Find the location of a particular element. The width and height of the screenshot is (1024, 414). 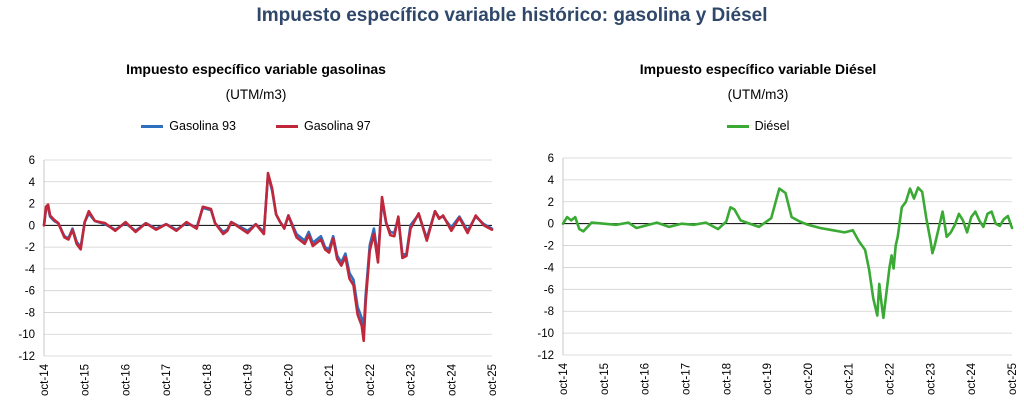

legend-label-diesel: Diésel is located at coordinates (772, 126).